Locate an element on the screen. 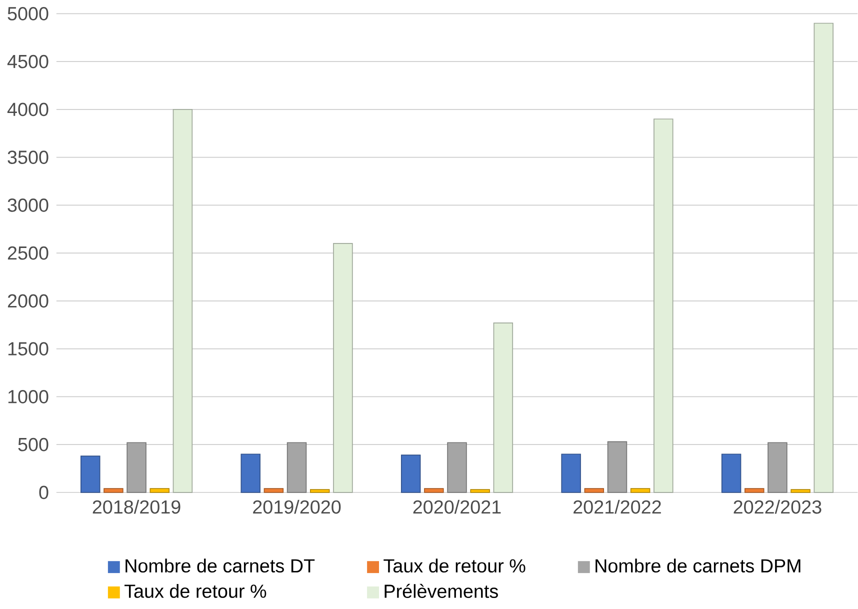 This screenshot has width=858, height=609. legend-label: Nombre de carnets DPM is located at coordinates (698, 565).